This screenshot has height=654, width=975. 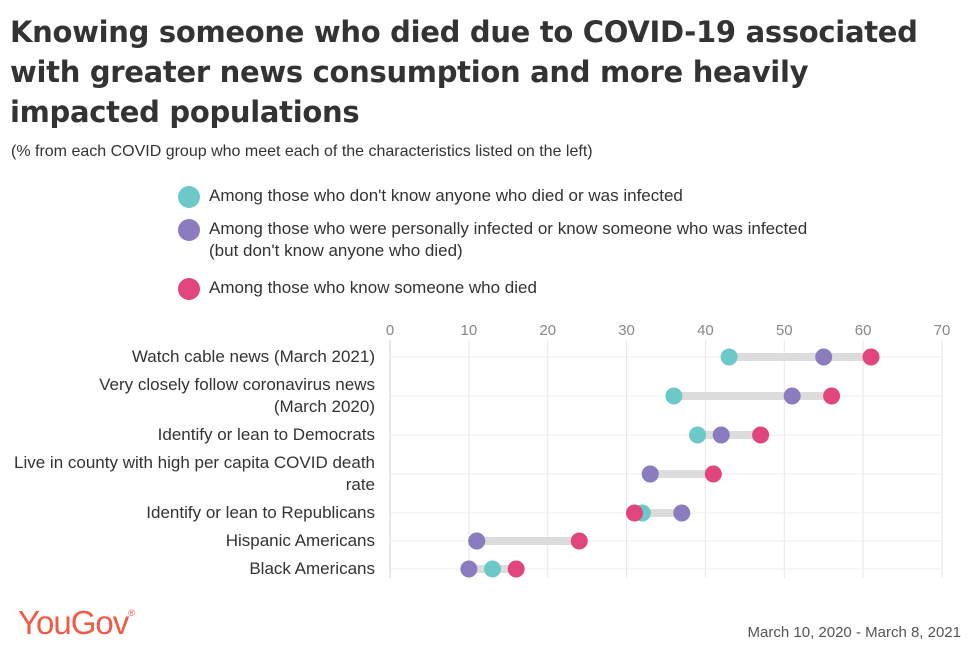 I want to click on point-series1-row3, so click(x=650, y=474).